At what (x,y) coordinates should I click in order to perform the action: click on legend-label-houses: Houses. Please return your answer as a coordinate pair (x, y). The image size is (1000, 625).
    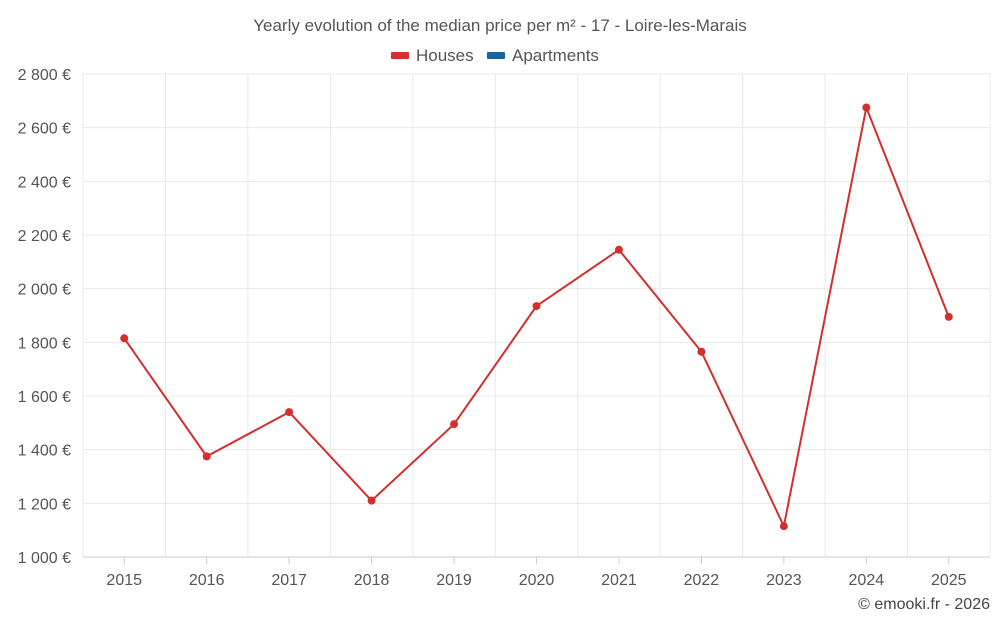
    Looking at the image, I should click on (445, 55).